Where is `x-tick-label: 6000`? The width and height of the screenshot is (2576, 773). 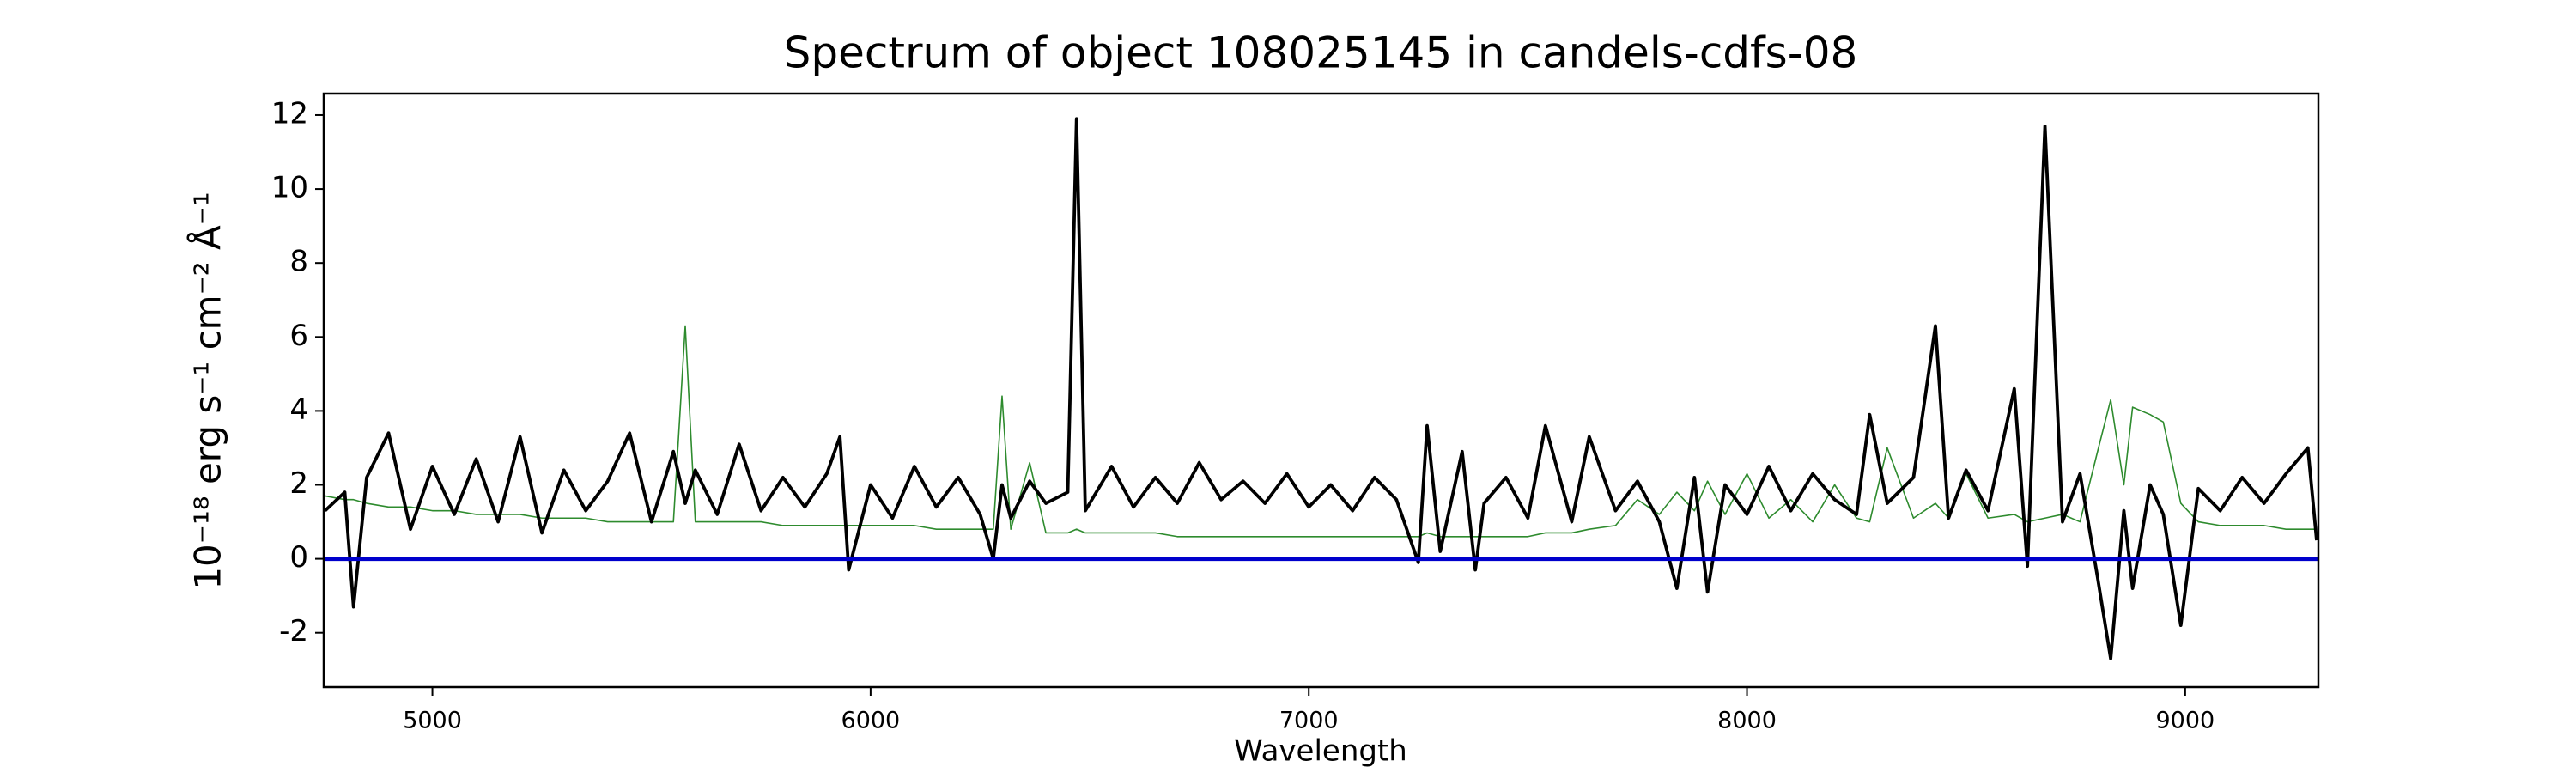 x-tick-label: 6000 is located at coordinates (871, 721).